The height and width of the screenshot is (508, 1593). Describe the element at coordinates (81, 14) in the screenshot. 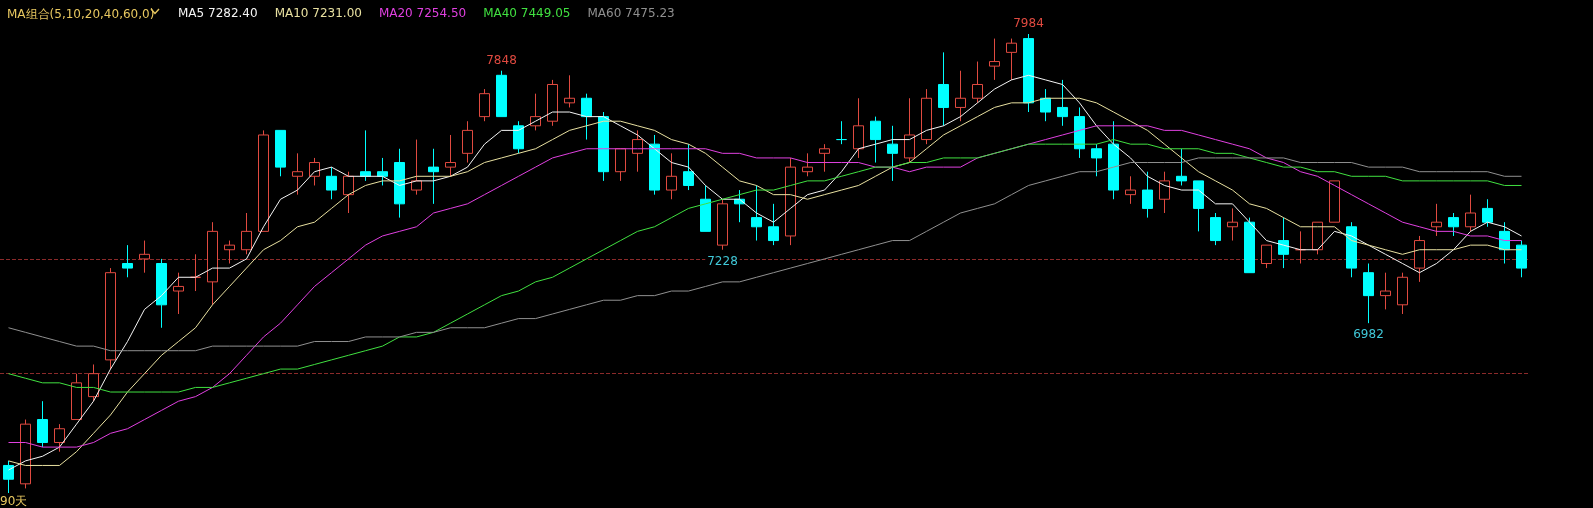

I see `chart-title: MA组合(5,10,20,40,60,0)` at that location.